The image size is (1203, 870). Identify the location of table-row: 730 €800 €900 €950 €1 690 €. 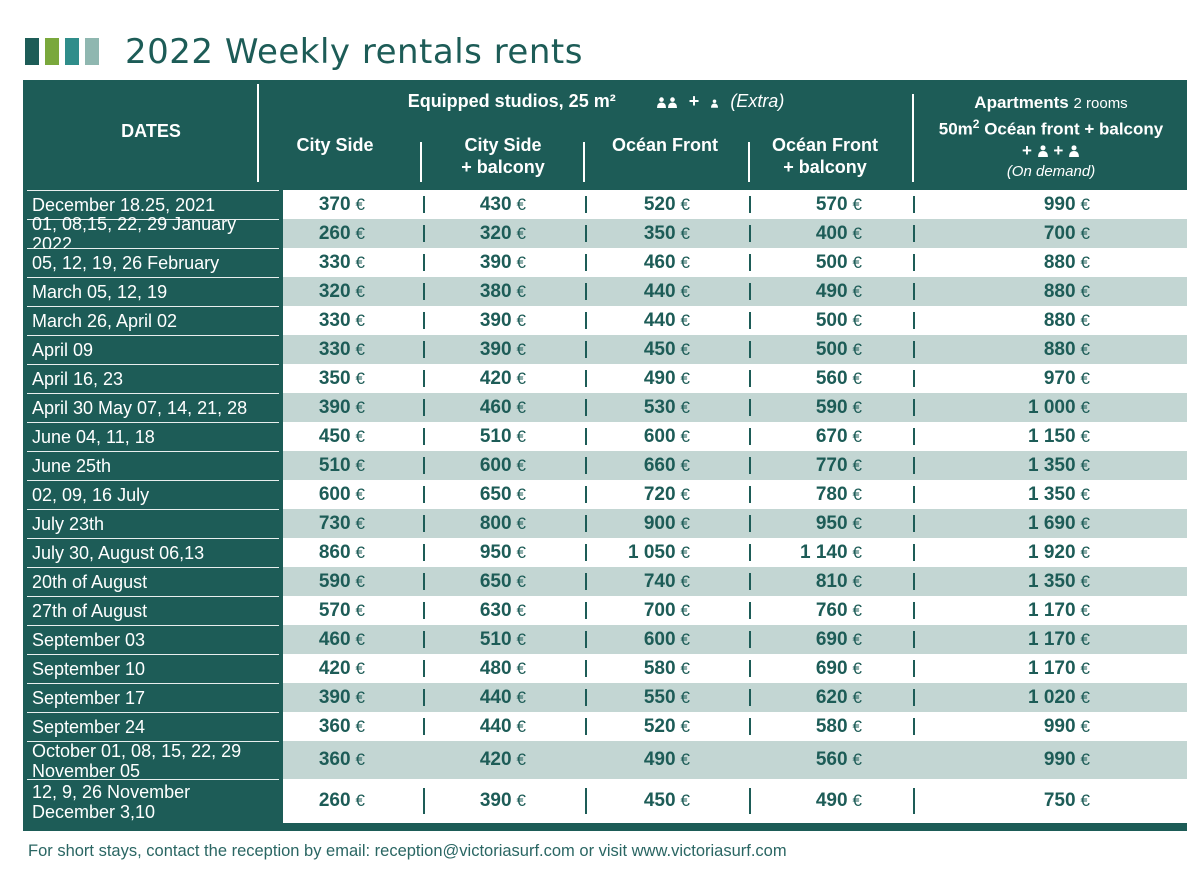
(735, 523).